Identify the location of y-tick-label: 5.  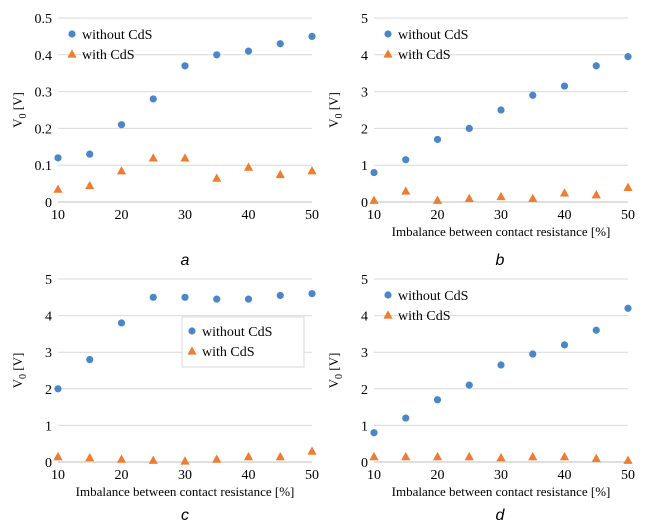
(364, 19).